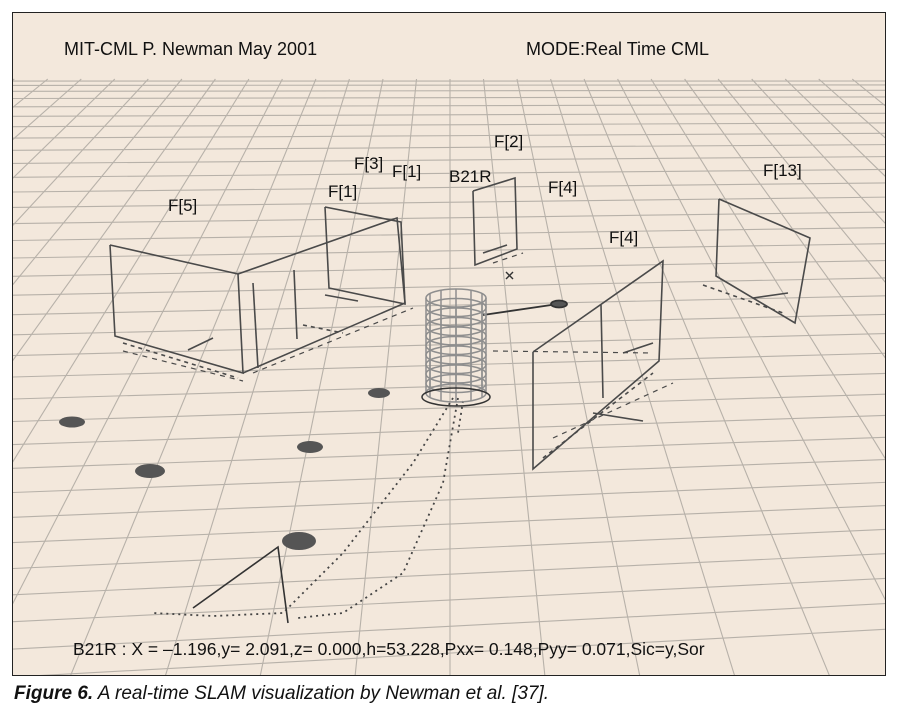  What do you see at coordinates (54, 693) in the screenshot?
I see `caption-figure-number: Figure 6.` at bounding box center [54, 693].